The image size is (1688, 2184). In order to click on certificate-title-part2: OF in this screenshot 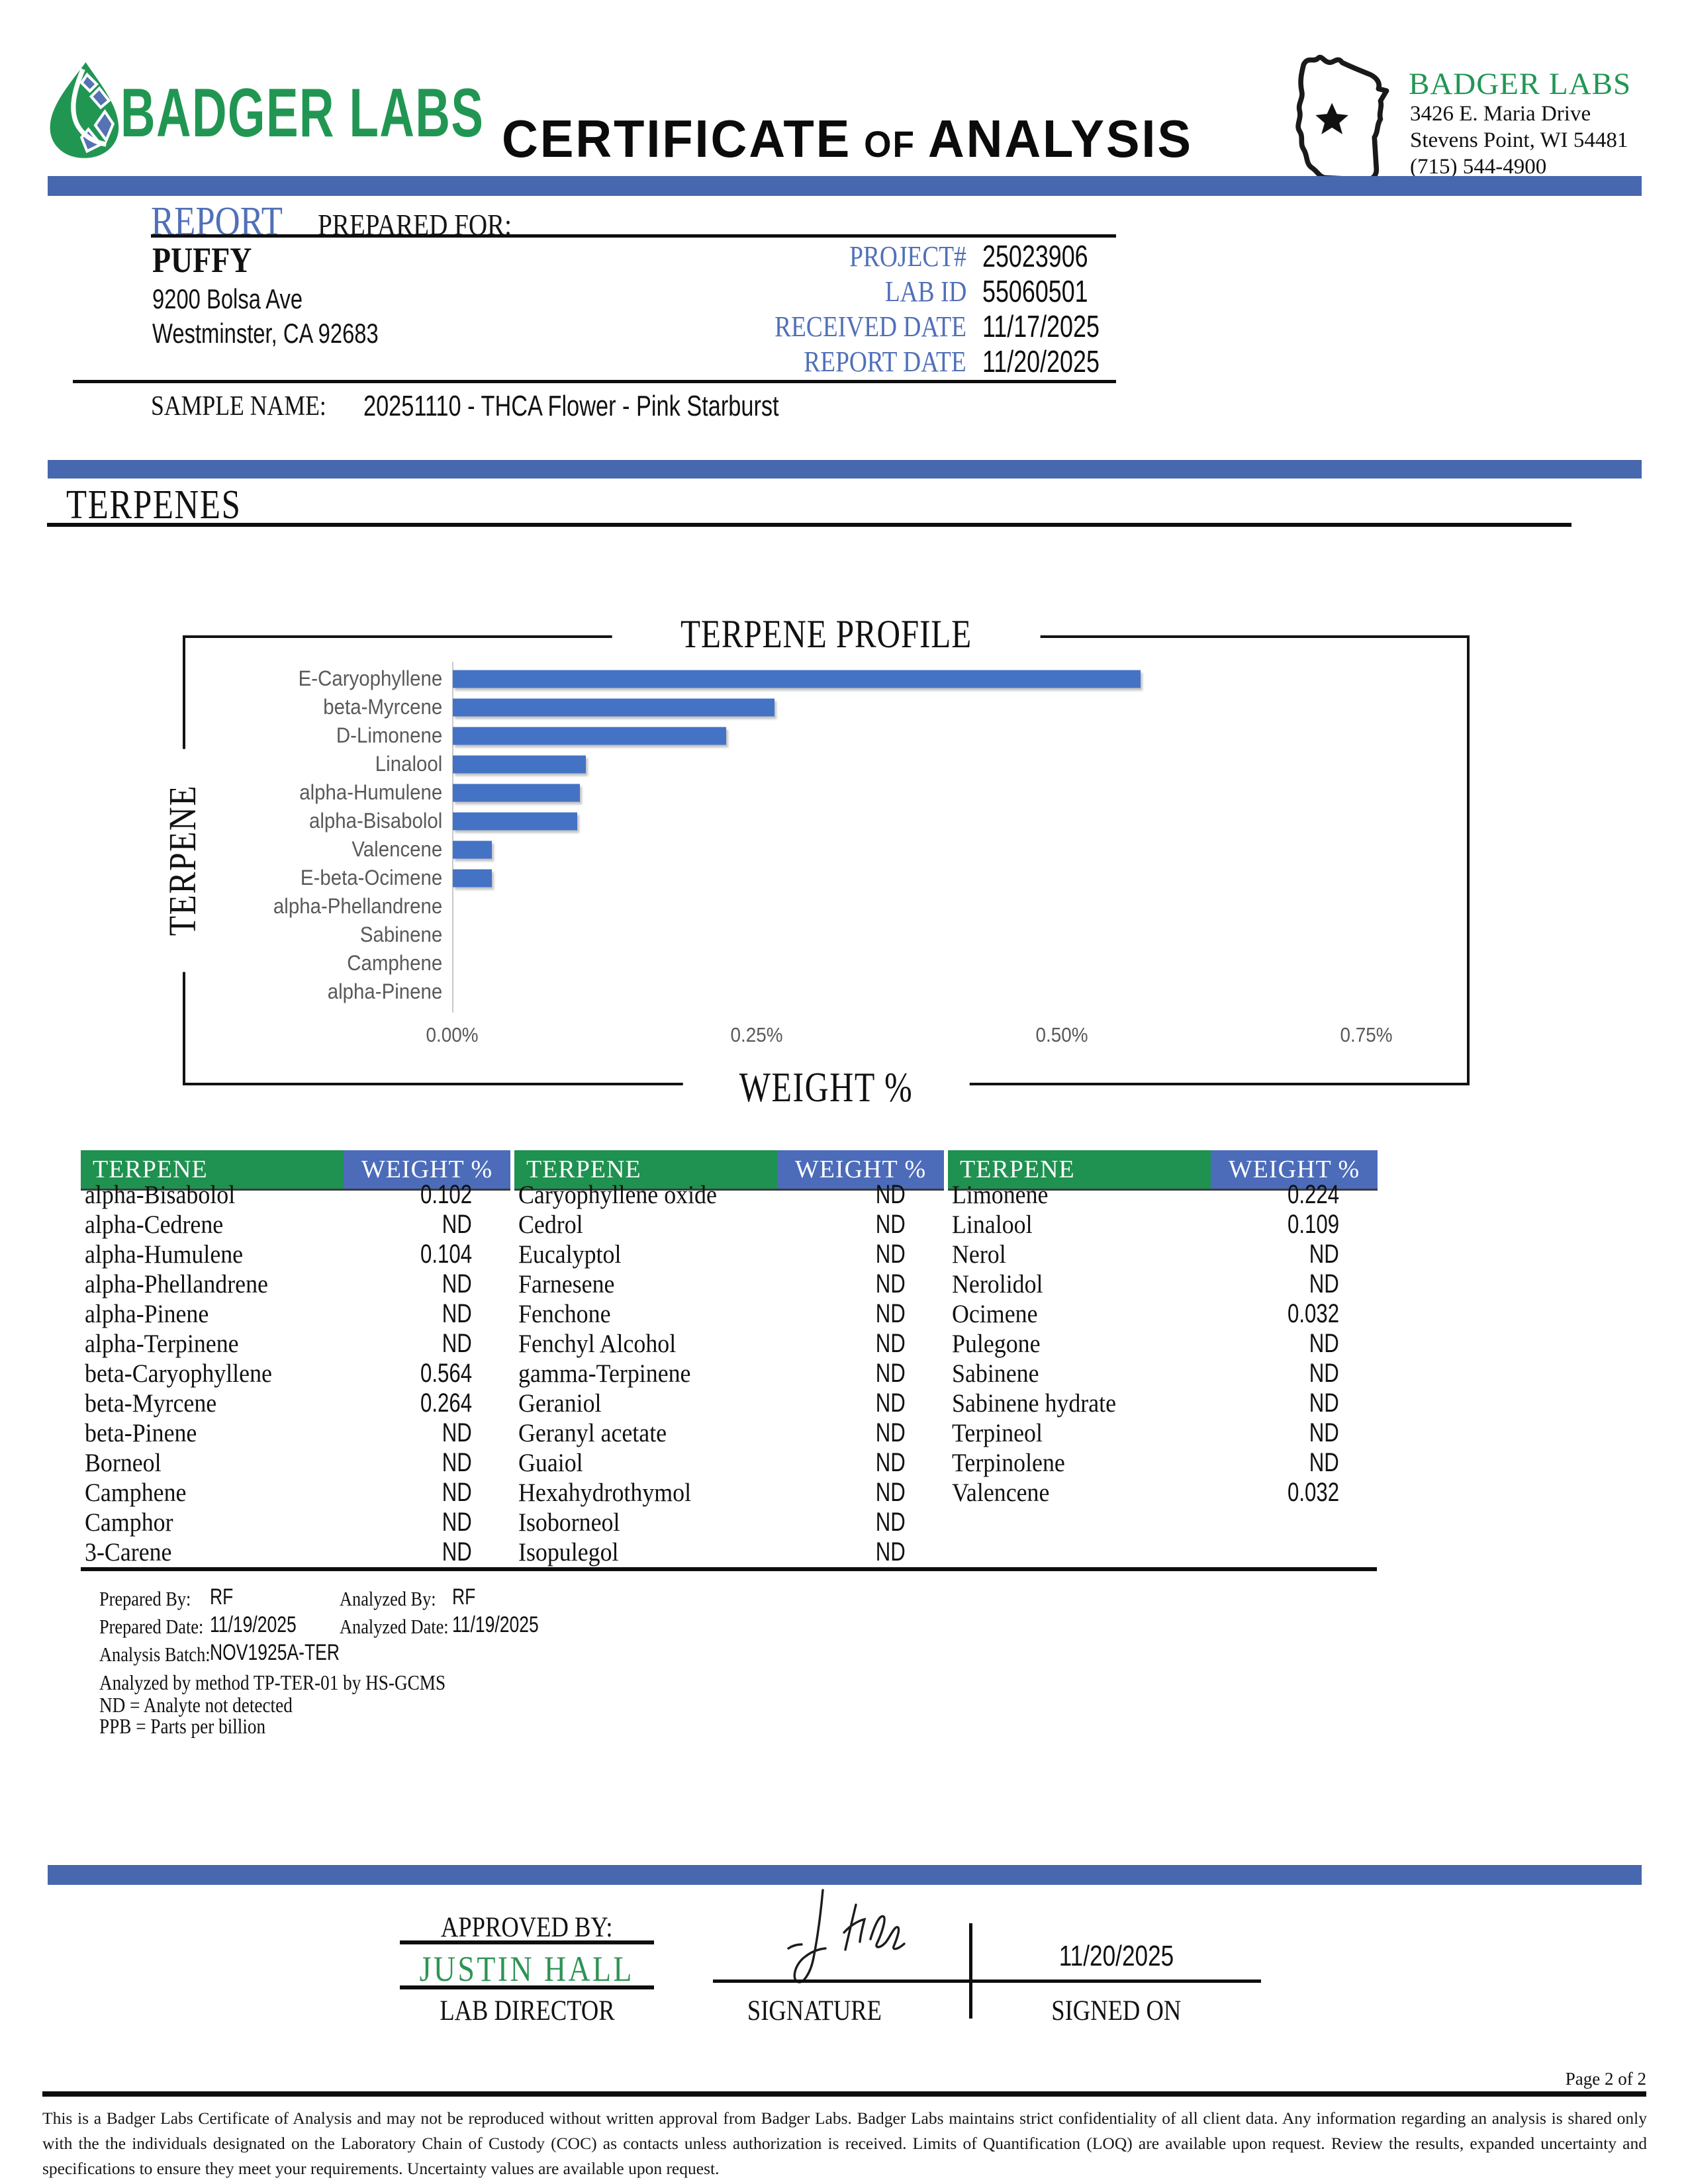, I will do `click(889, 144)`.